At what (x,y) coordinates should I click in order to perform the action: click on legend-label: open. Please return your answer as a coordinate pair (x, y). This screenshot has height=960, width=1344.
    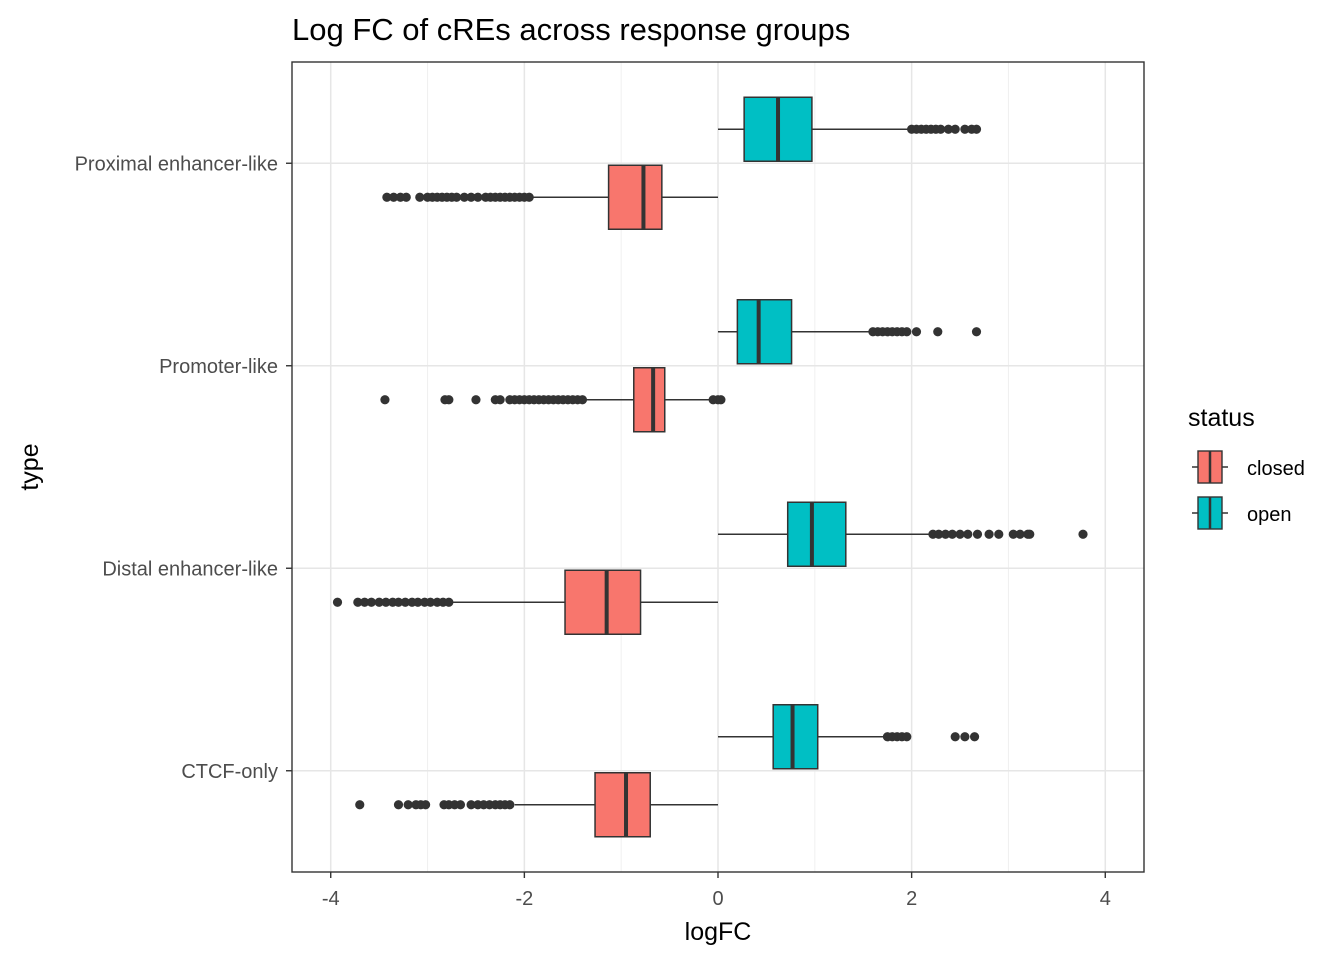
    Looking at the image, I should click on (1269, 515).